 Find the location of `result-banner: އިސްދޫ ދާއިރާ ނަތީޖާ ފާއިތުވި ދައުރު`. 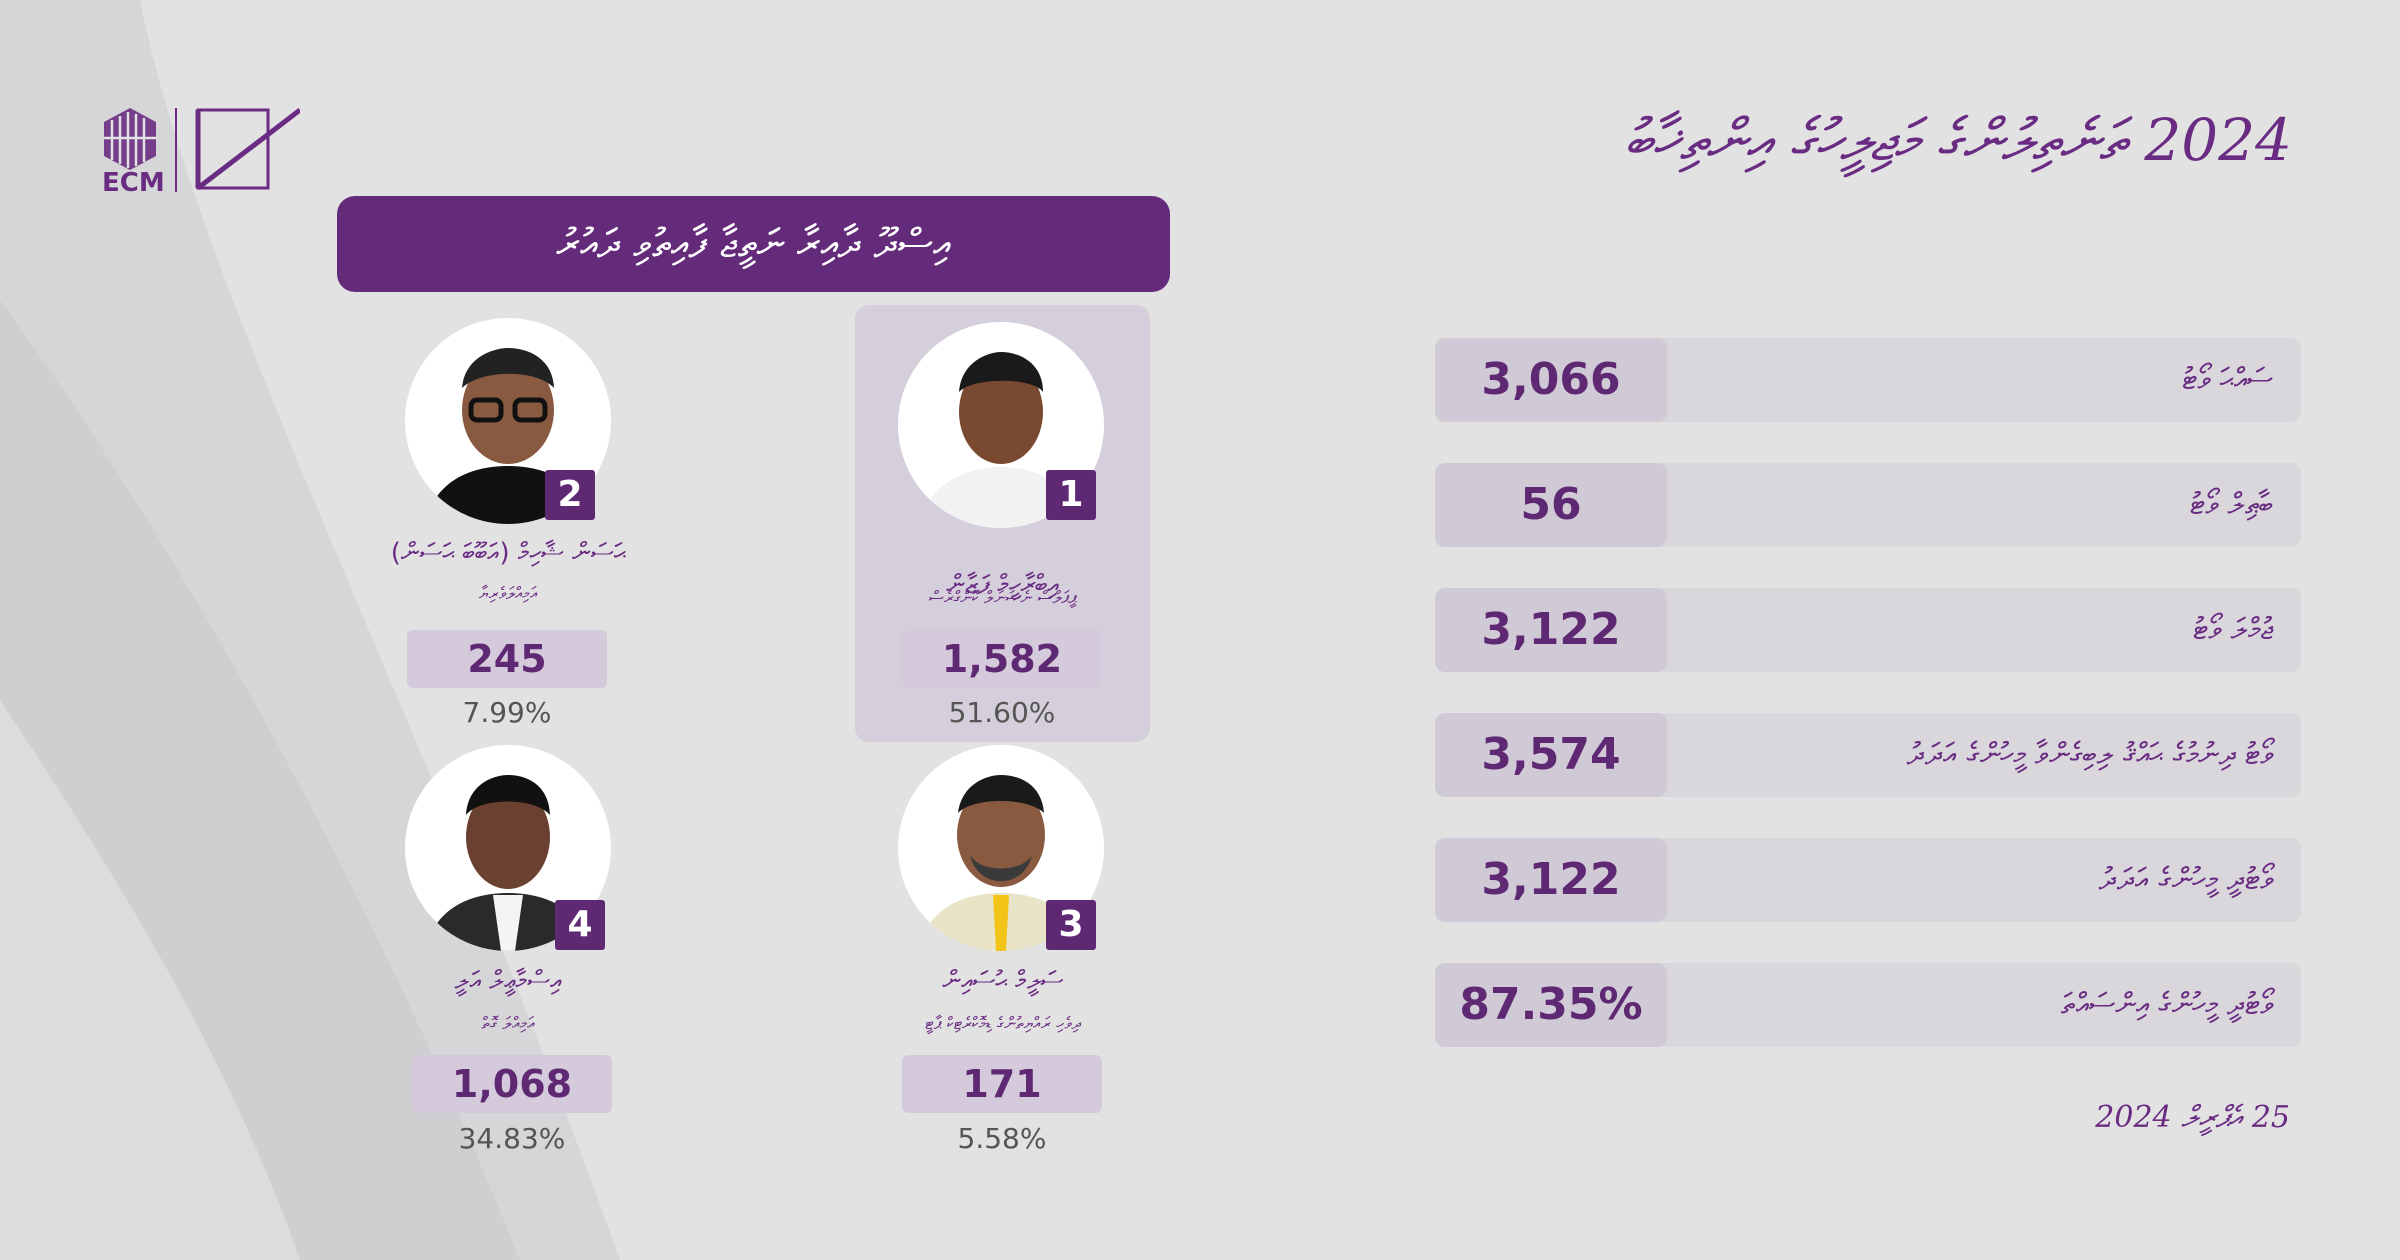

result-banner: އިސްދޫ ދާއިރާ ނަތީޖާ ފާއިތުވި ދައުރު is located at coordinates (753, 244).